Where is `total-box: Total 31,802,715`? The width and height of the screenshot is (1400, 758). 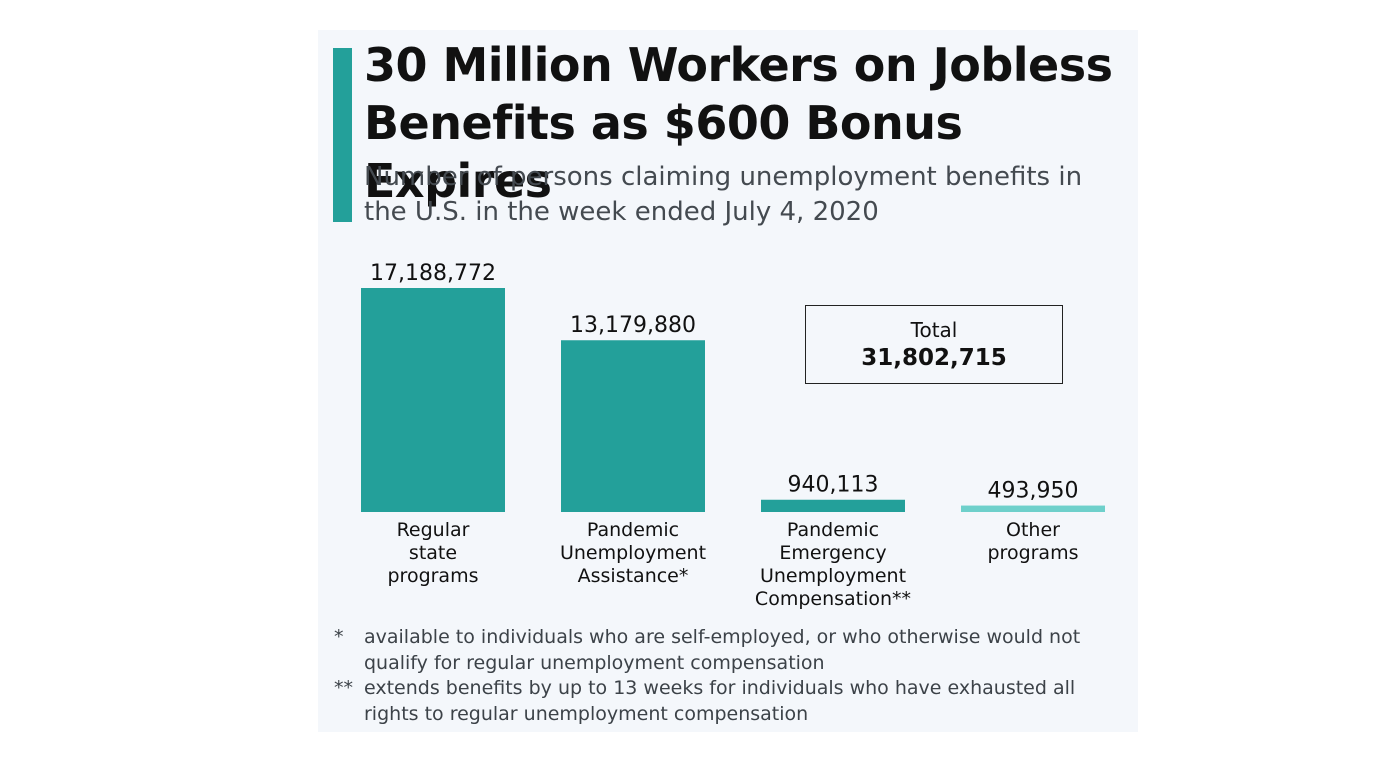
total-box: Total 31,802,715 is located at coordinates (934, 344).